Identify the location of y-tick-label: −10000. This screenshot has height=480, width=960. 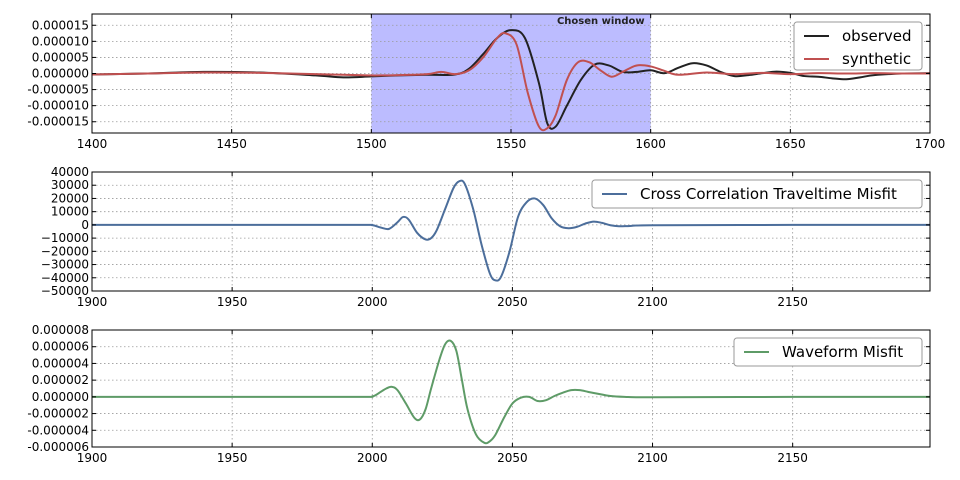
(65, 238).